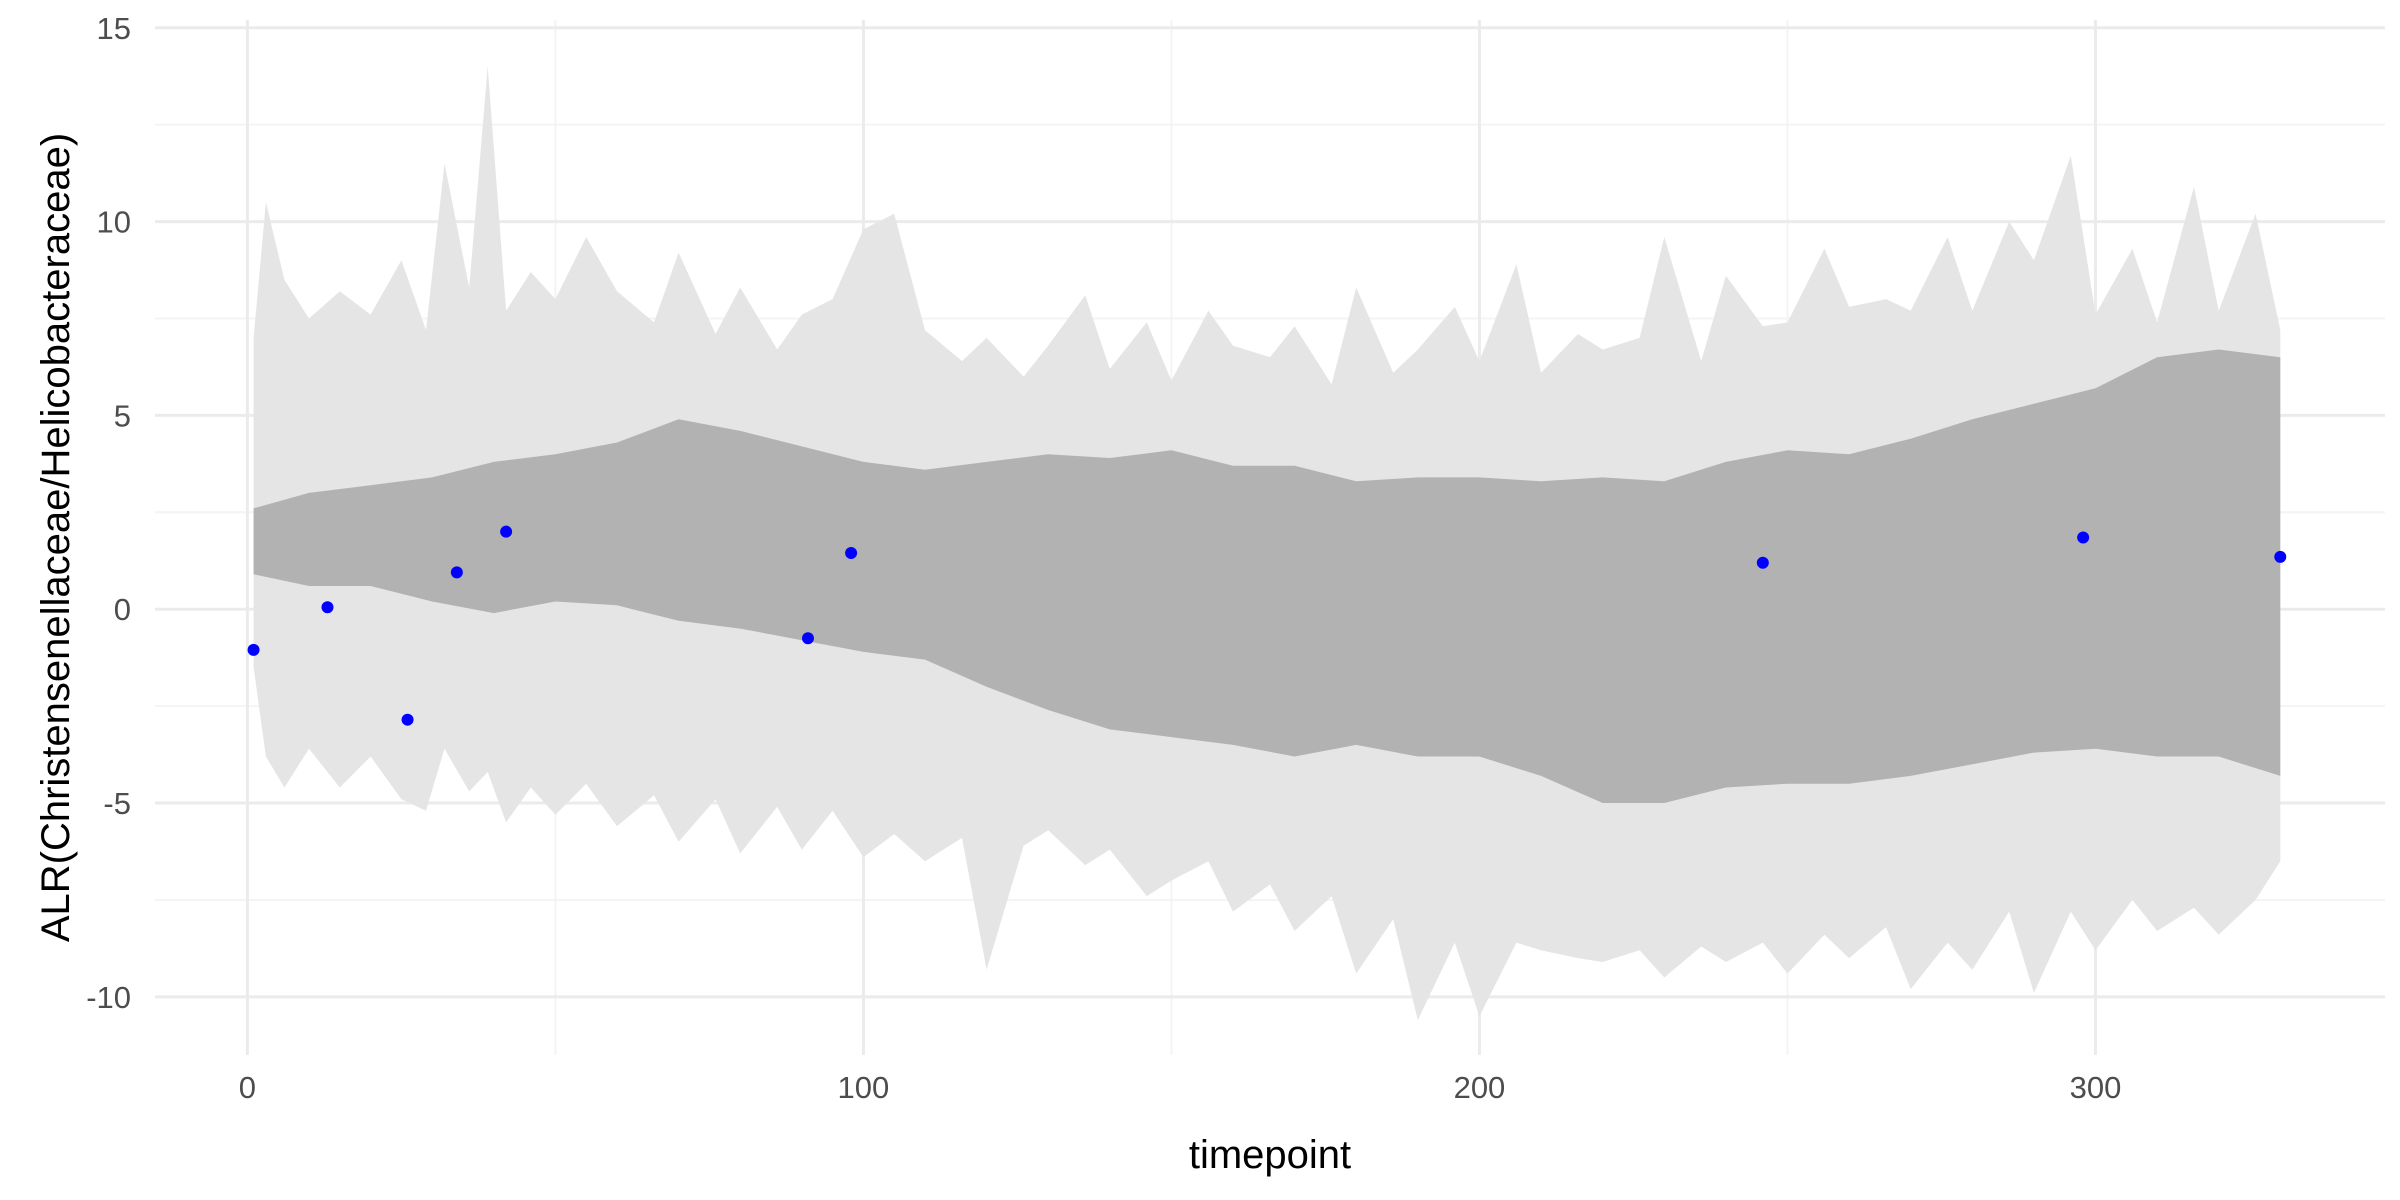  Describe the element at coordinates (2096, 1087) in the screenshot. I see `x-tick-label: 300` at that location.